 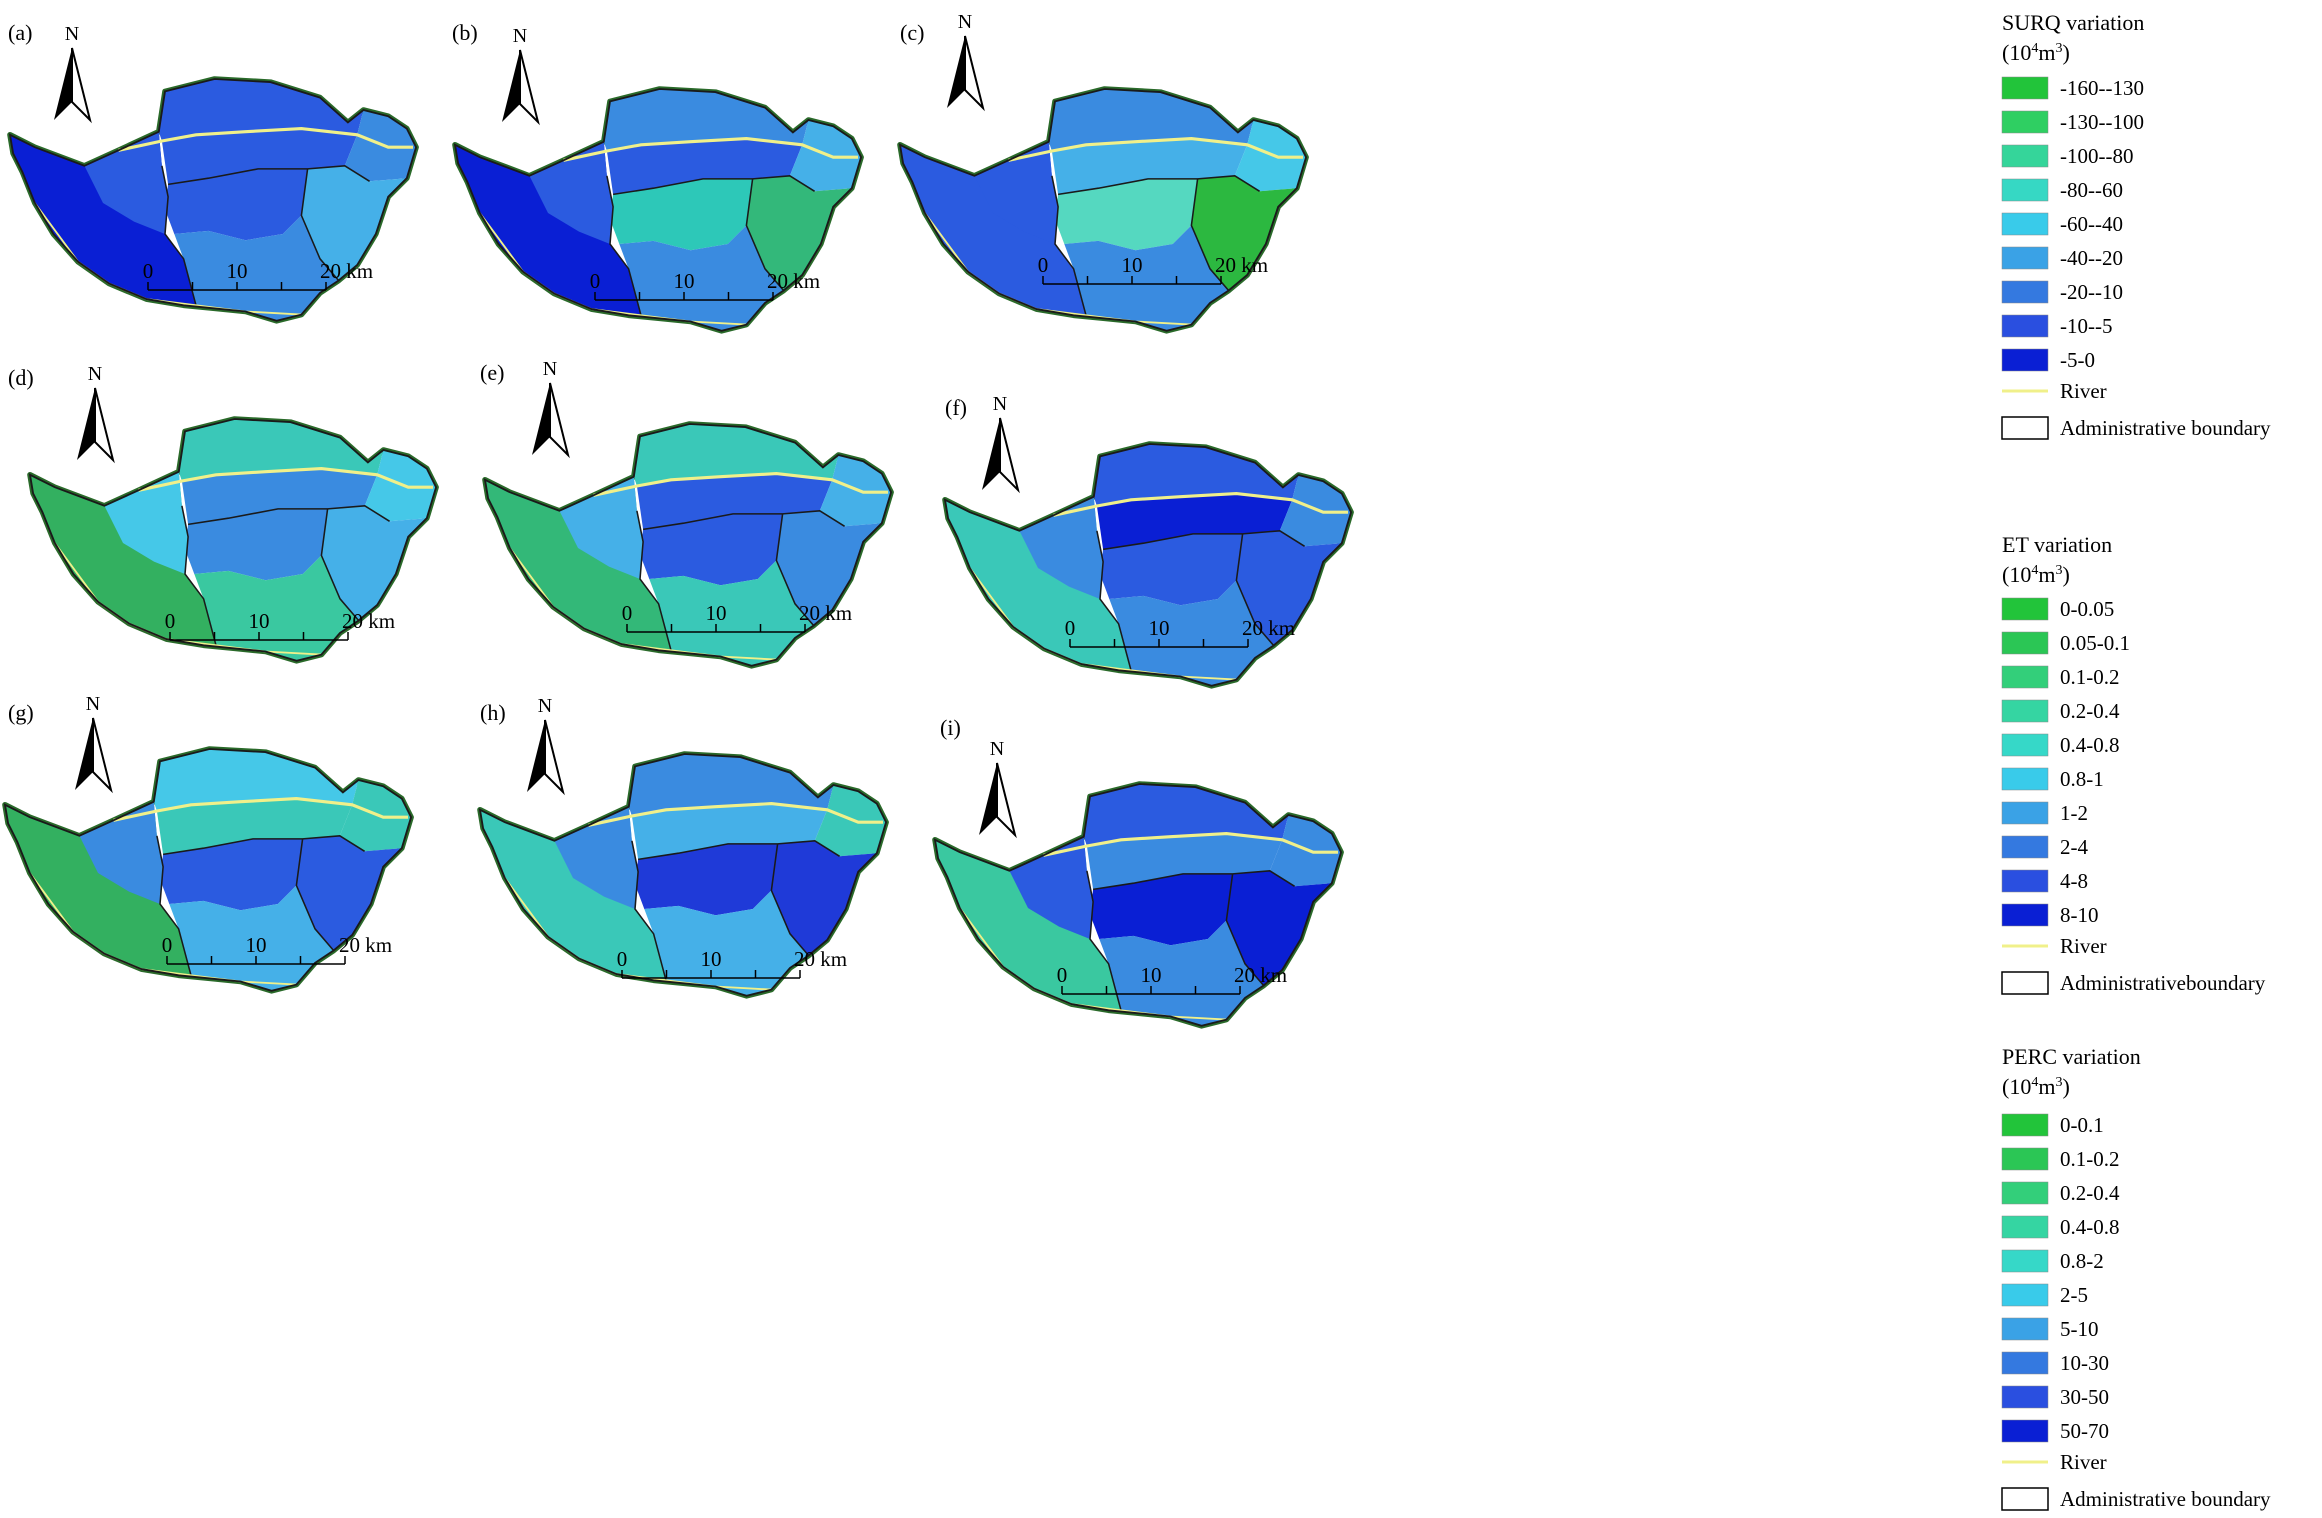 I want to click on panel-label: (a), so click(x=20, y=32).